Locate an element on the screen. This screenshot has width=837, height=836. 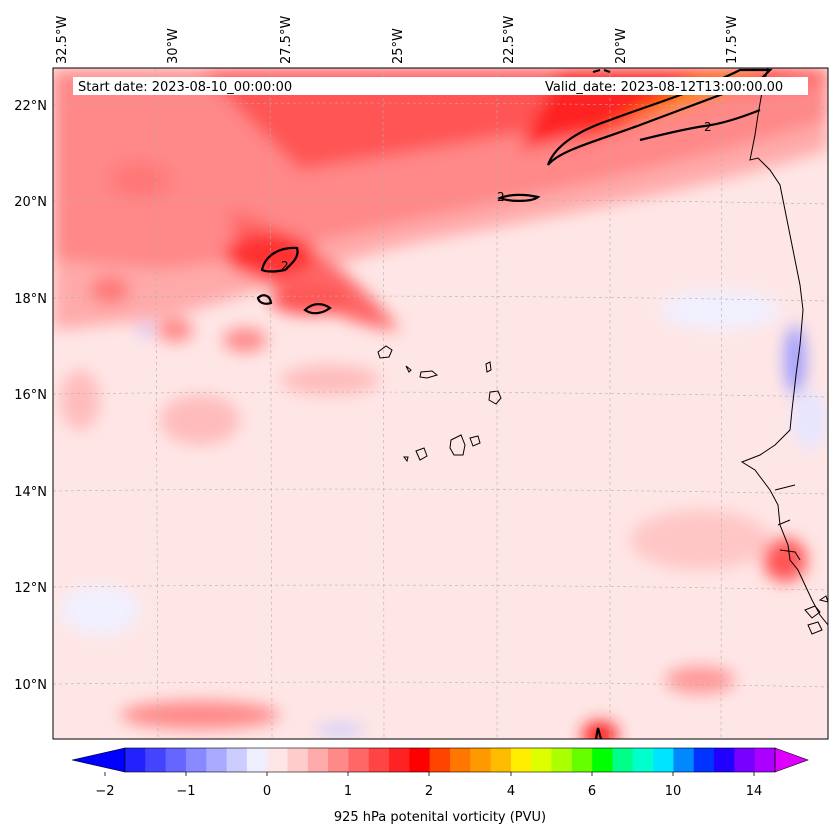
lon-label: 27.5°W is located at coordinates (286, 40).